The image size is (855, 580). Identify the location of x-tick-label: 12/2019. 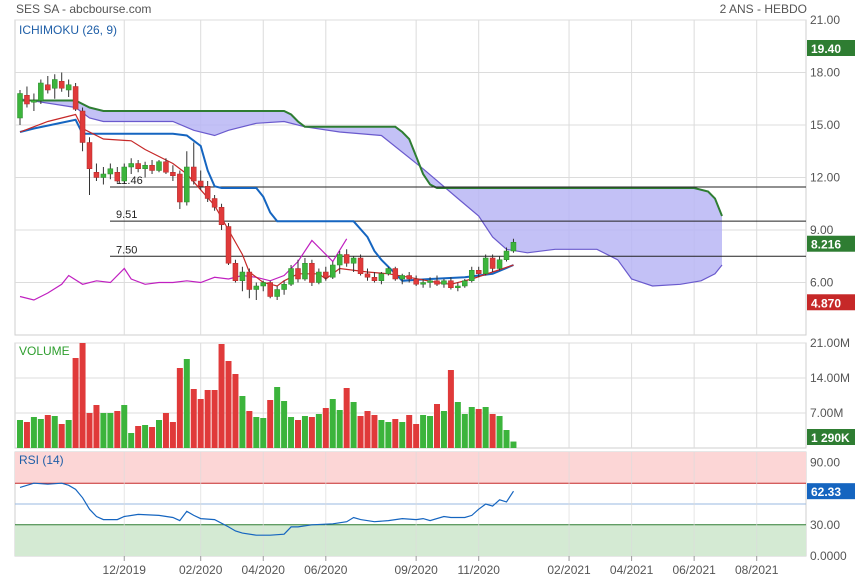
(125, 570).